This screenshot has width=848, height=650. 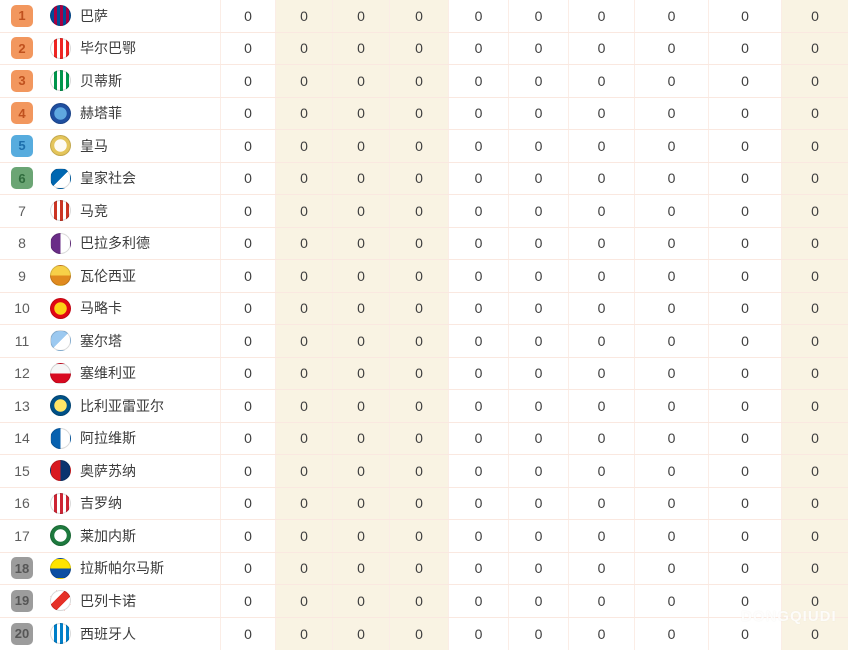 I want to click on rank-badge: 20, so click(x=22, y=633).